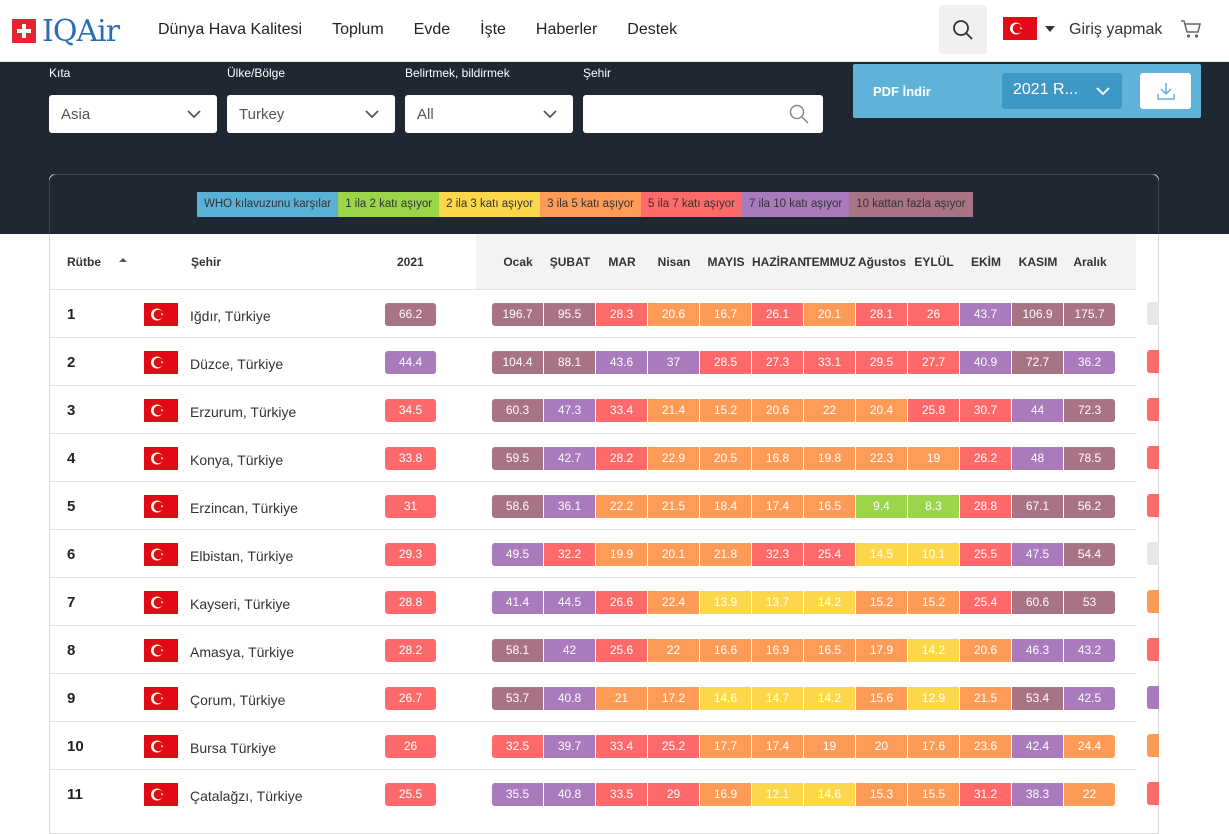 The width and height of the screenshot is (1229, 834). Describe the element at coordinates (569, 650) in the screenshot. I see `month-value: 42` at that location.